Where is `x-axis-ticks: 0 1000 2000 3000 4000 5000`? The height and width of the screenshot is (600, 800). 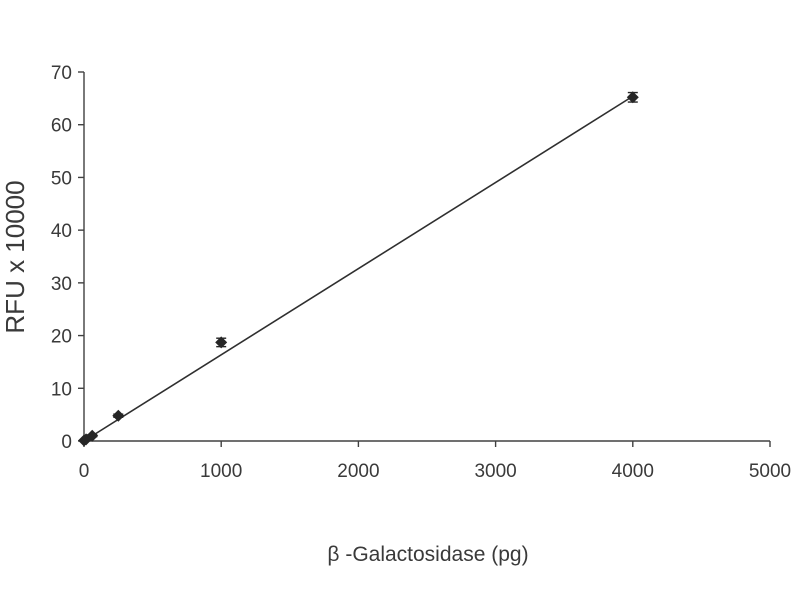
x-axis-ticks: 0 1000 2000 3000 4000 5000 is located at coordinates (435, 461).